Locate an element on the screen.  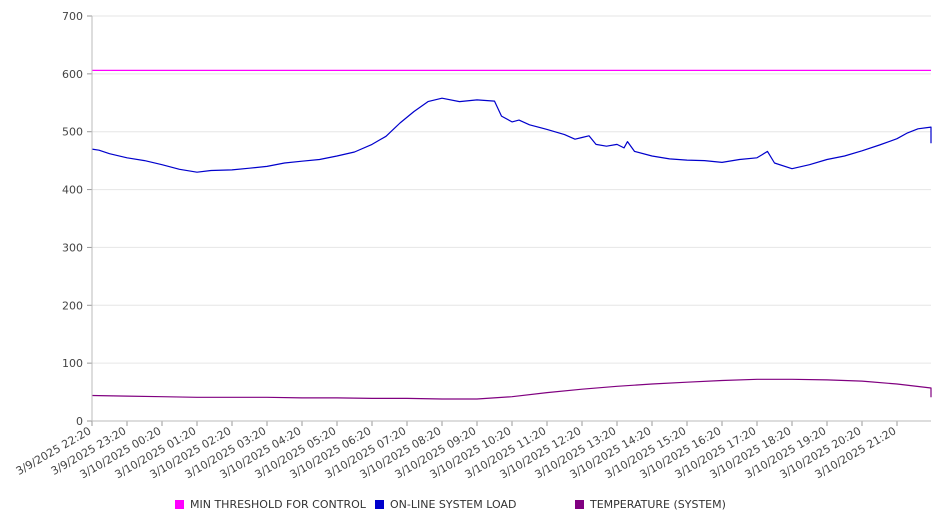
y-tick-label: 500 is located at coordinates (72, 132).